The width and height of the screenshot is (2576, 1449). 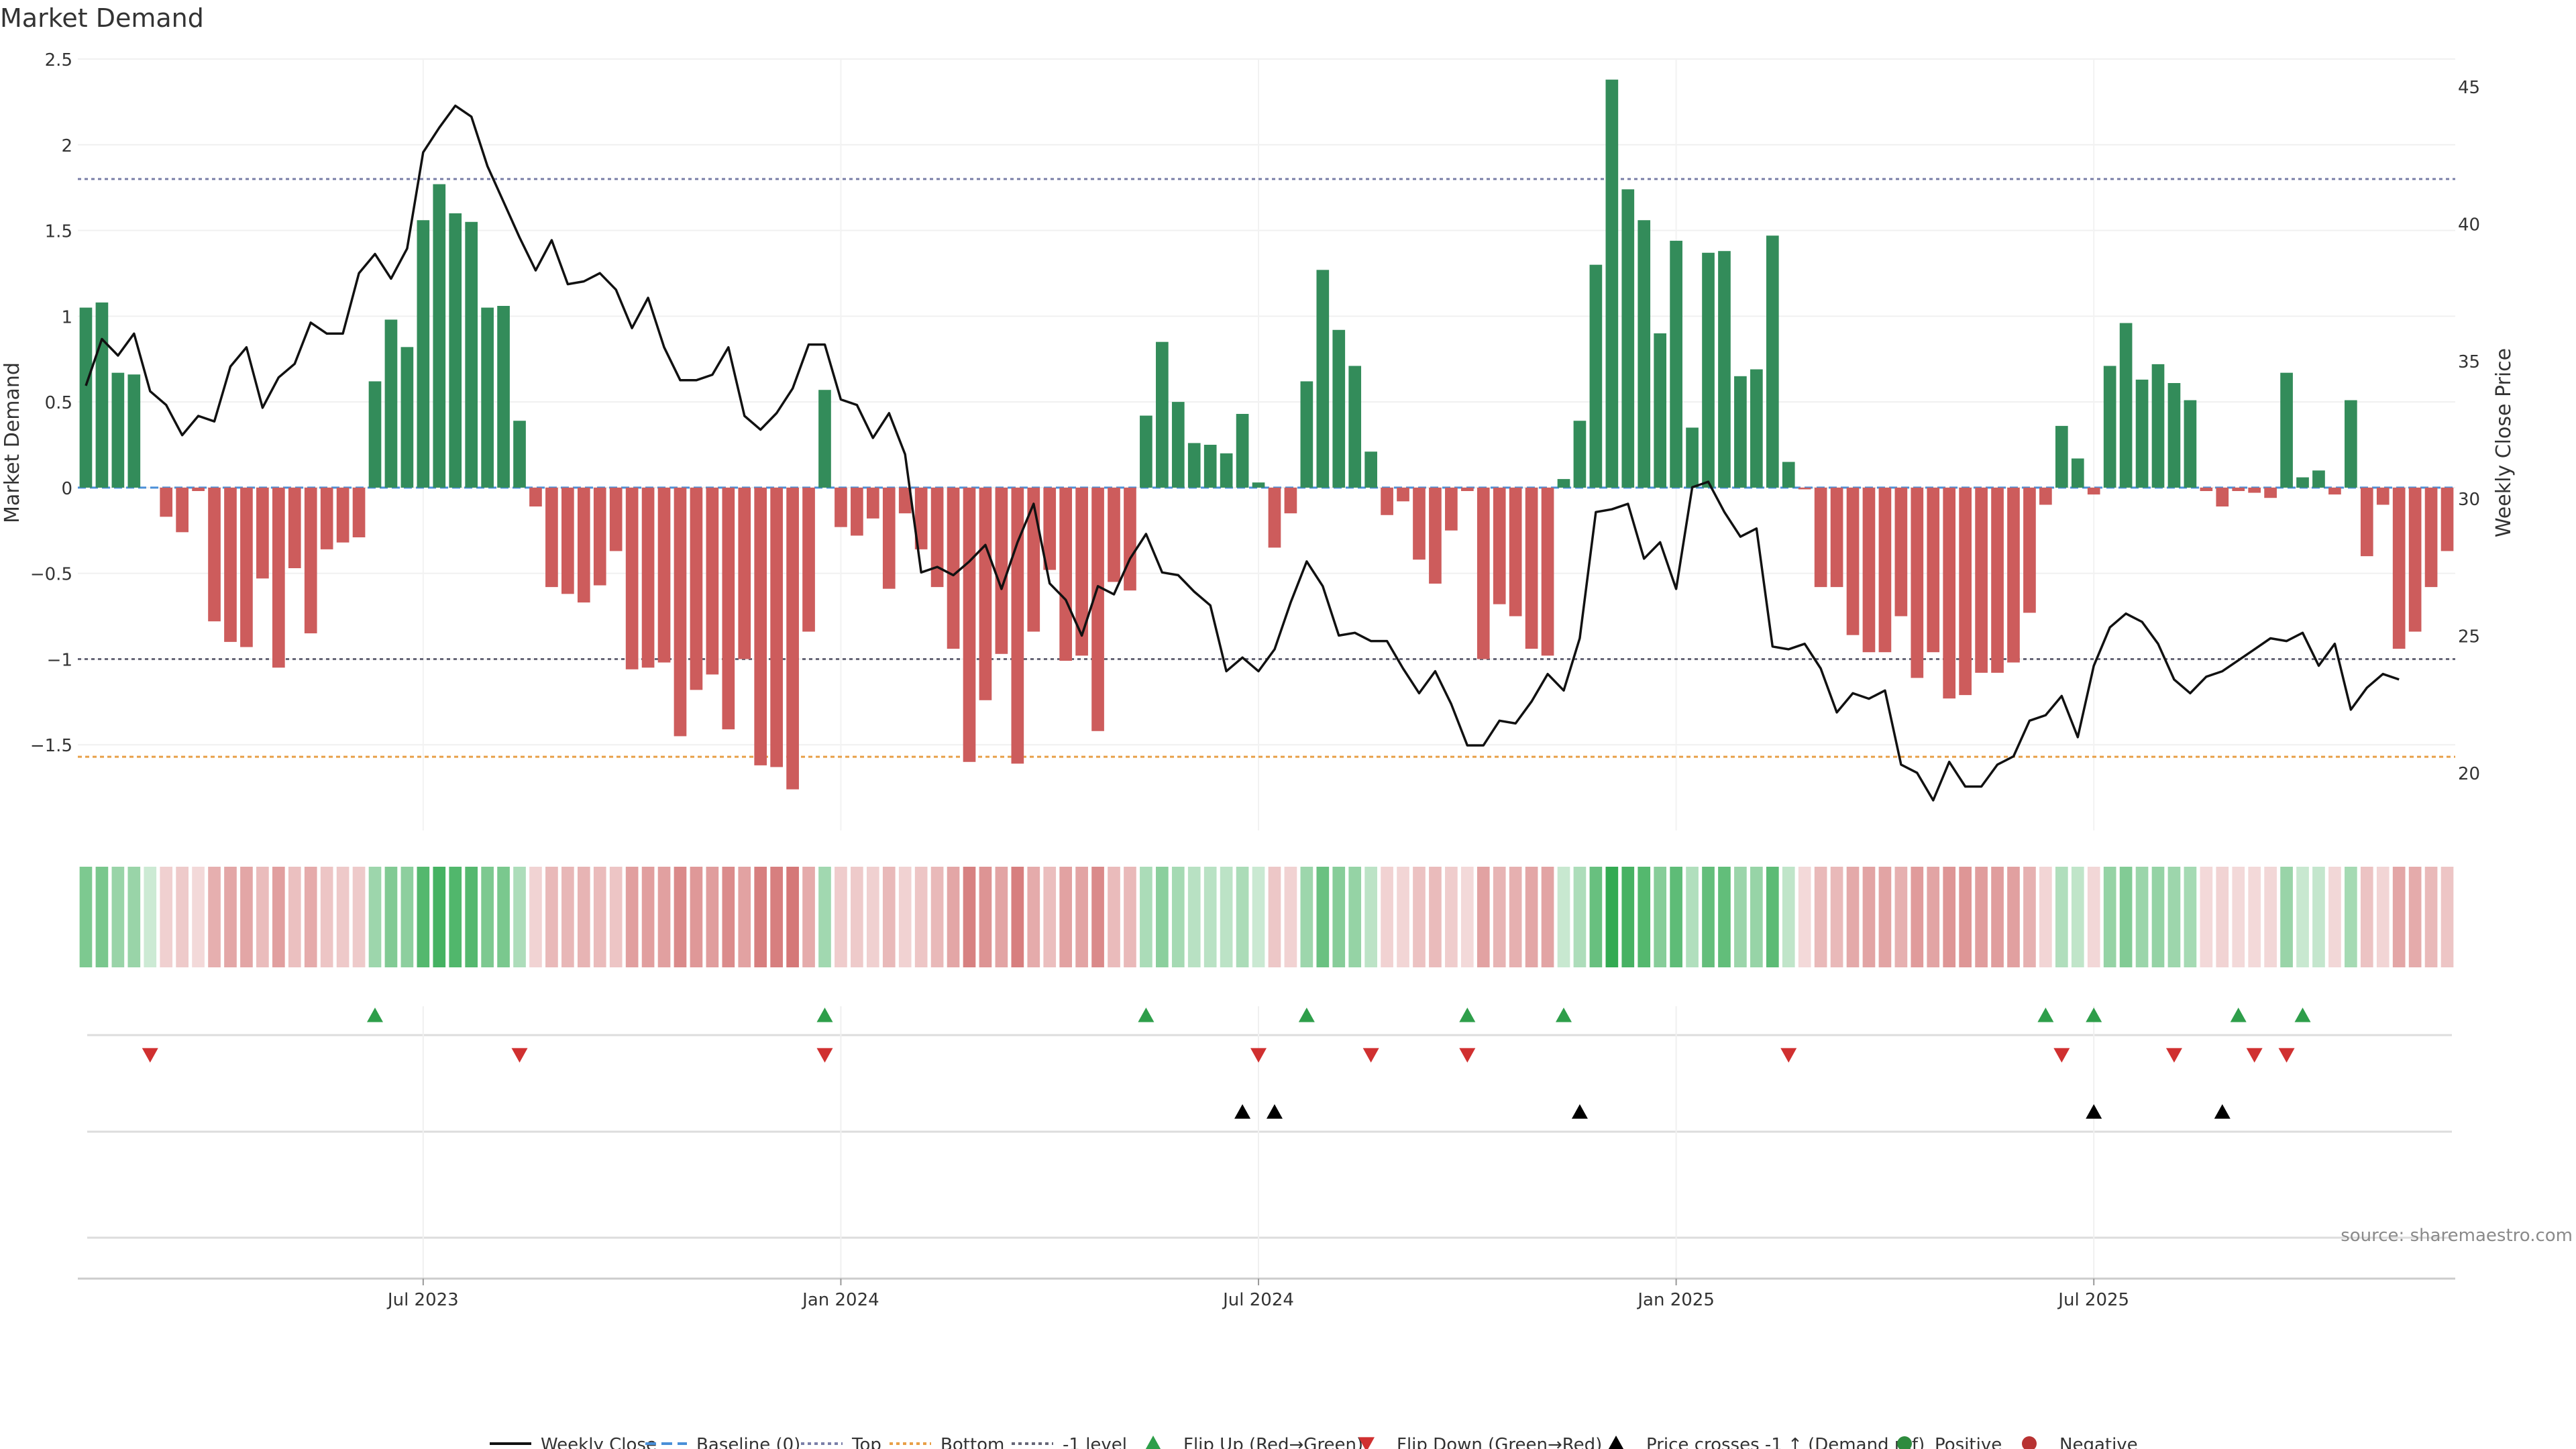 I want to click on y2-tick-label: 40, so click(x=2469, y=225).